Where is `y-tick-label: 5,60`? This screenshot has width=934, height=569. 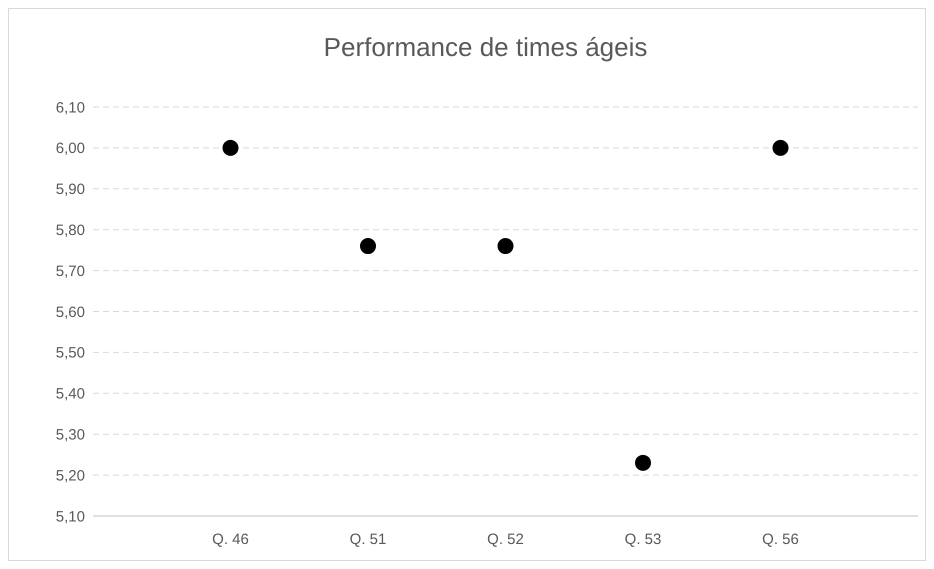
y-tick-label: 5,60 is located at coordinates (70, 312).